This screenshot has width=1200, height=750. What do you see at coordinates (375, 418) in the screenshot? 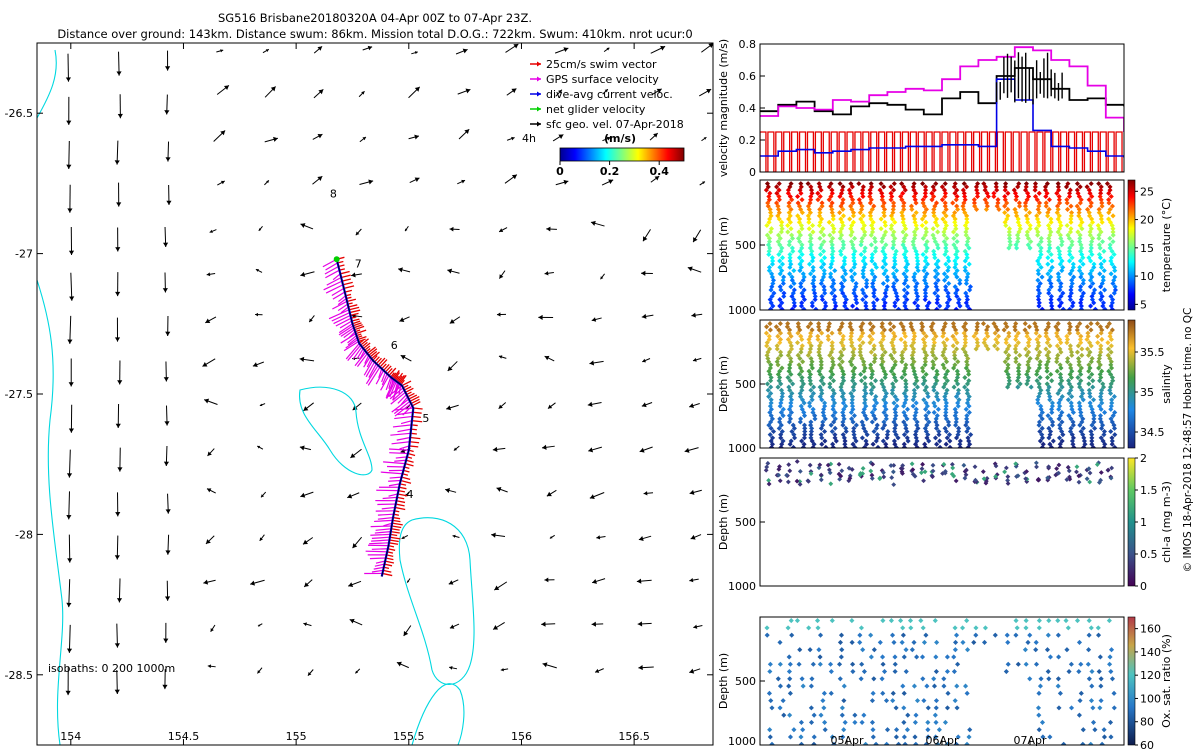
I see `glider-track-line` at bounding box center [375, 418].